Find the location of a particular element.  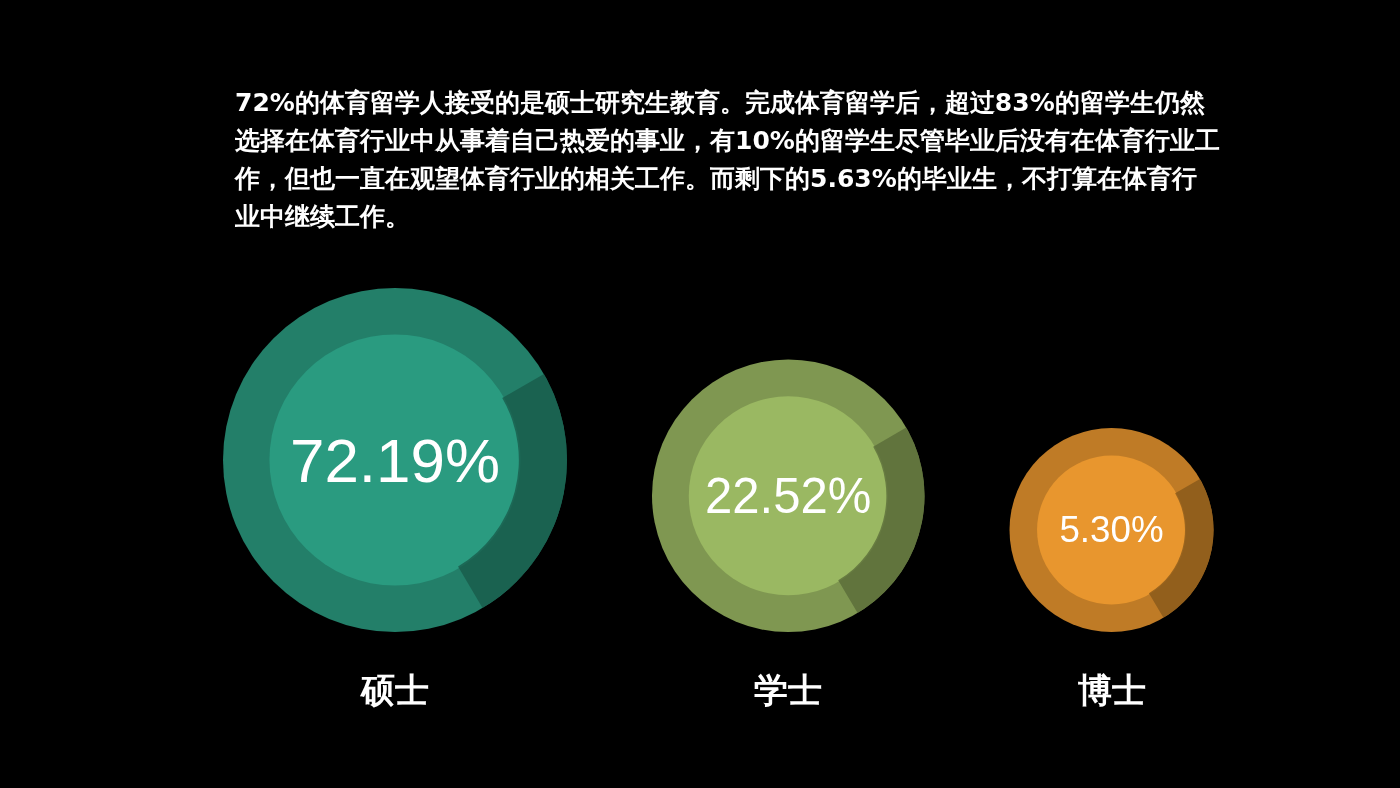

text: 72%的体育留学人接受的是硕士研究生教育。完成体育留学后，超过83%的留学生仍然选择在体育行业中从事着自己热爱的事业，有10%的留学生尽管毕业后没有在体育行业工作，但也一直在观望体育行业的相关工作。而剩下的5.63%的毕业生，不打算在体育行业中继续工作。 is located at coordinates (727, 160).